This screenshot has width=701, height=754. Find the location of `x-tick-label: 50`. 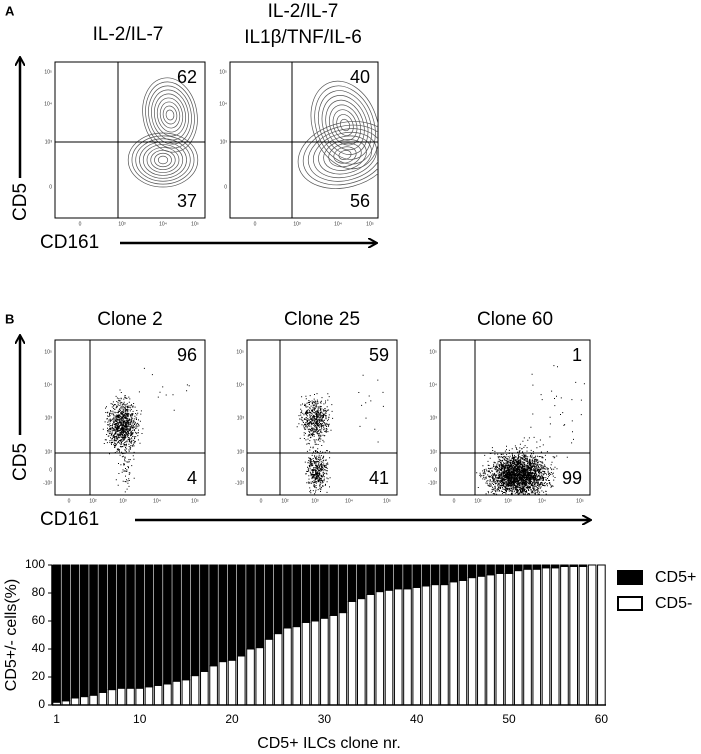

x-tick-label: 50 is located at coordinates (509, 719).